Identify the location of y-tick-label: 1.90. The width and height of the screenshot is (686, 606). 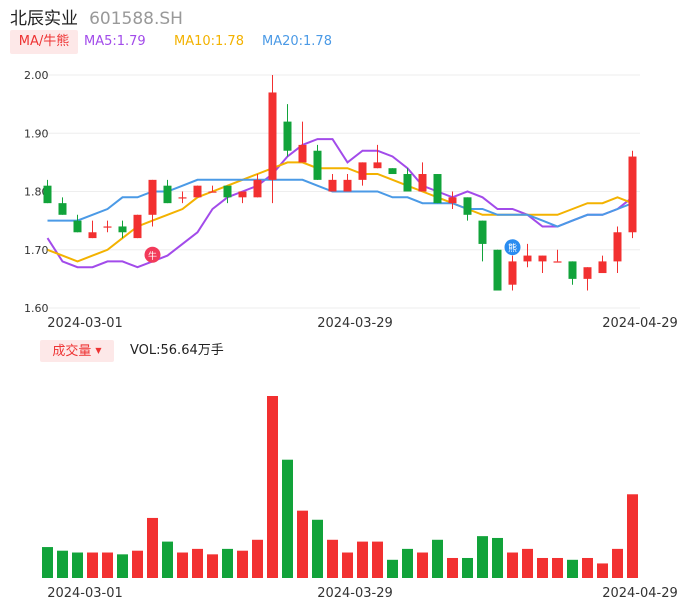
(36, 133).